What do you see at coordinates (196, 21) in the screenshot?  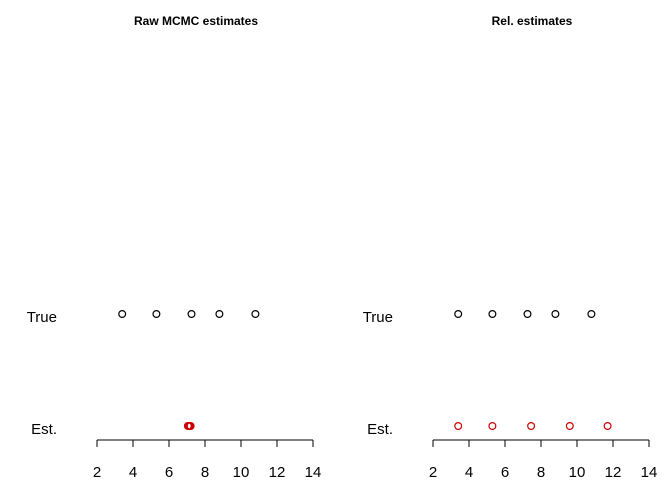 I see `panel-title: Raw MCMC estimates` at bounding box center [196, 21].